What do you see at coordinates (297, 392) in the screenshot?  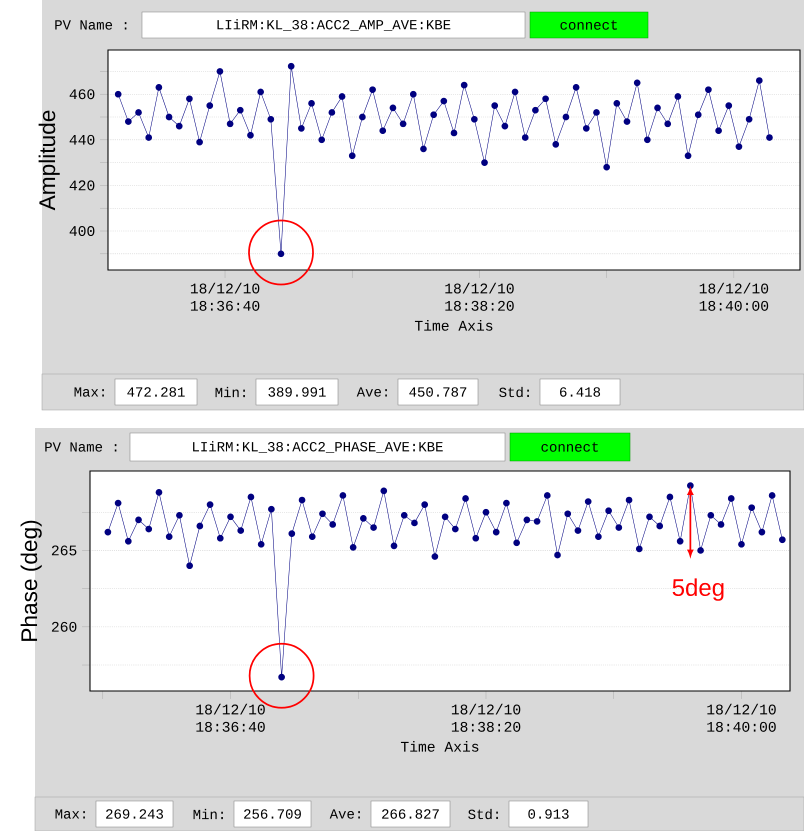 I see `text: 389.991` at bounding box center [297, 392].